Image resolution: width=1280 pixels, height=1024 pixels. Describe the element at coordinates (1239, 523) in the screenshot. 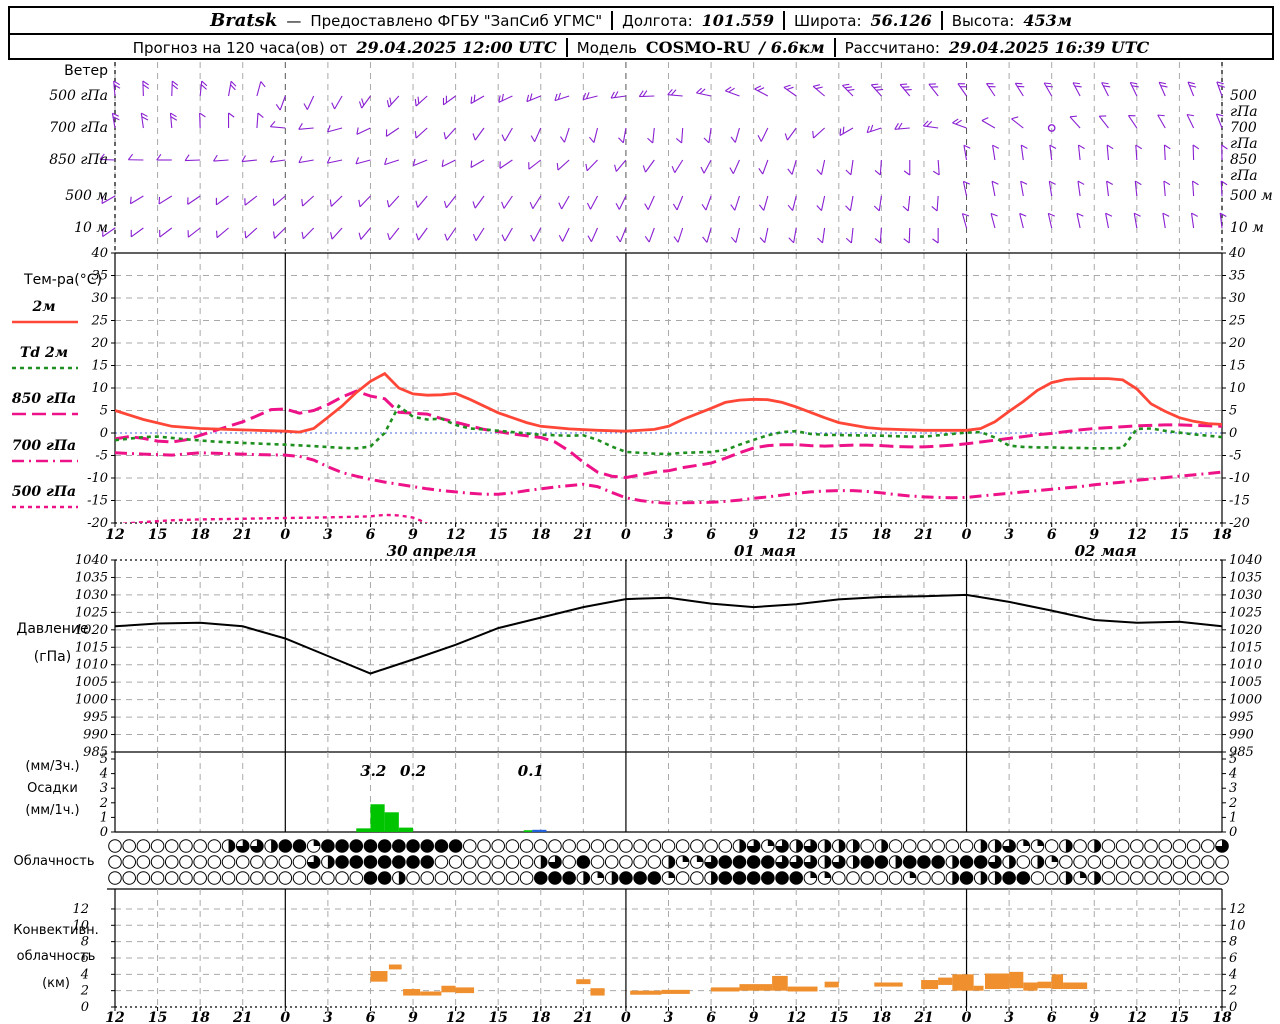

I see `temp-tick-label-right: -20` at that location.